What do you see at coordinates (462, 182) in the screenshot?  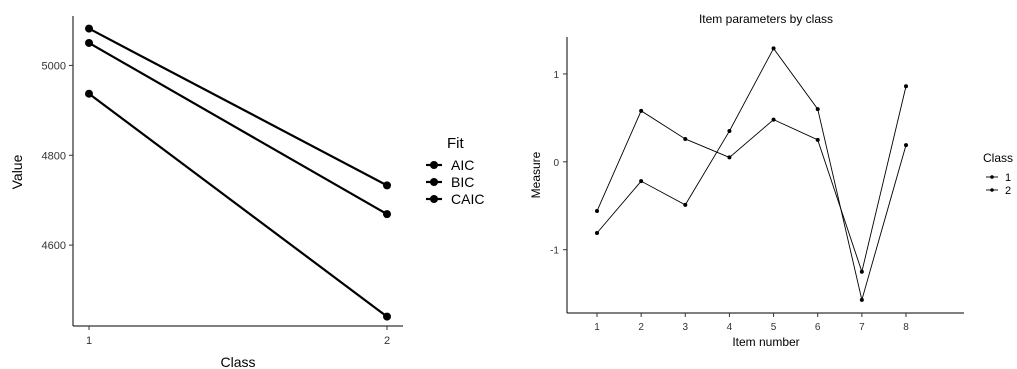 I see `fit-legend-label-bic: BIC` at bounding box center [462, 182].